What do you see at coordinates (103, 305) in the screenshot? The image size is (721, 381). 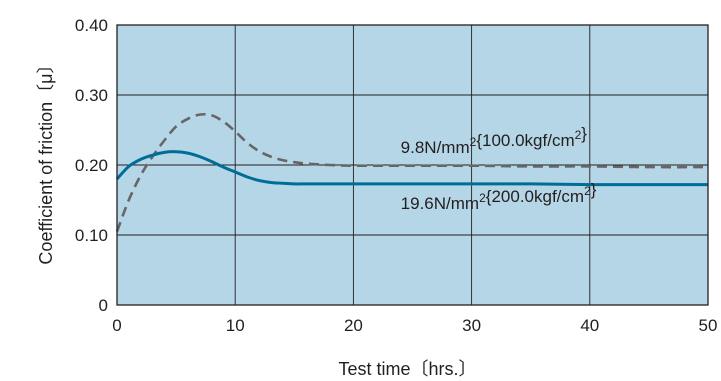 I see `y-tick-label: 0` at bounding box center [103, 305].